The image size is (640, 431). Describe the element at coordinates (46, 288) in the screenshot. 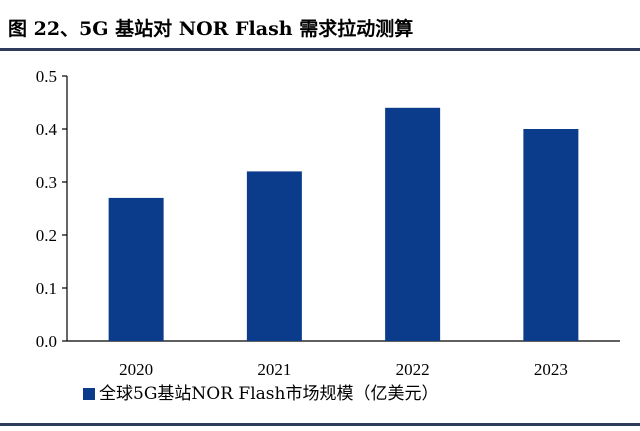

I see `y-tick-label: 0.1` at that location.